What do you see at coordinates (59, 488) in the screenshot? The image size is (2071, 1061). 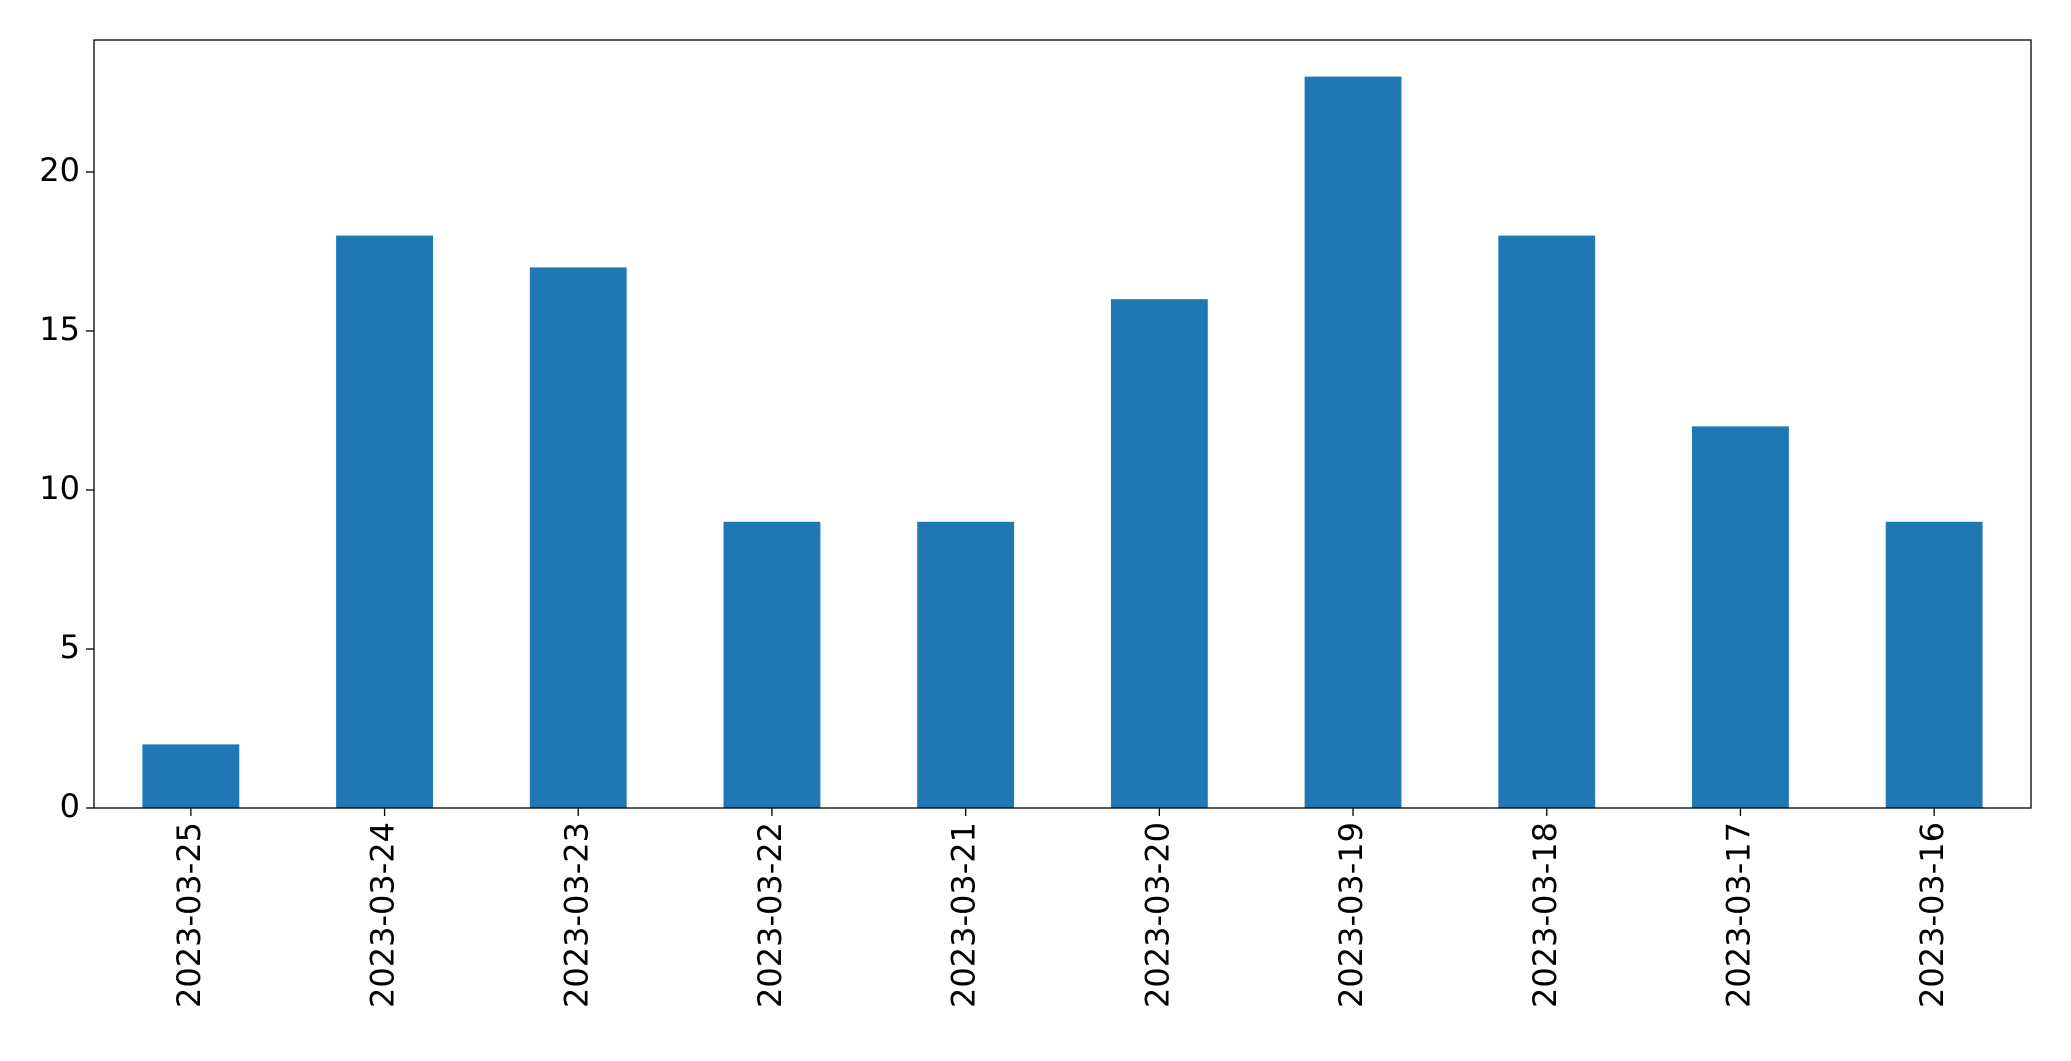 I see `y-tick-label: 10` at bounding box center [59, 488].